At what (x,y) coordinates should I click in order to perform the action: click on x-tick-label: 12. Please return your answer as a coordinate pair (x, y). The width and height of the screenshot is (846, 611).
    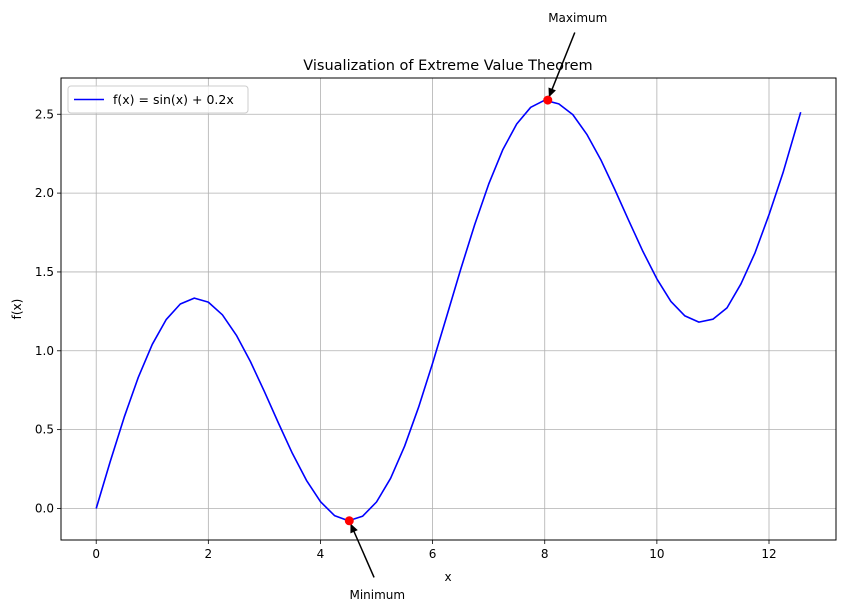
    Looking at the image, I should click on (768, 554).